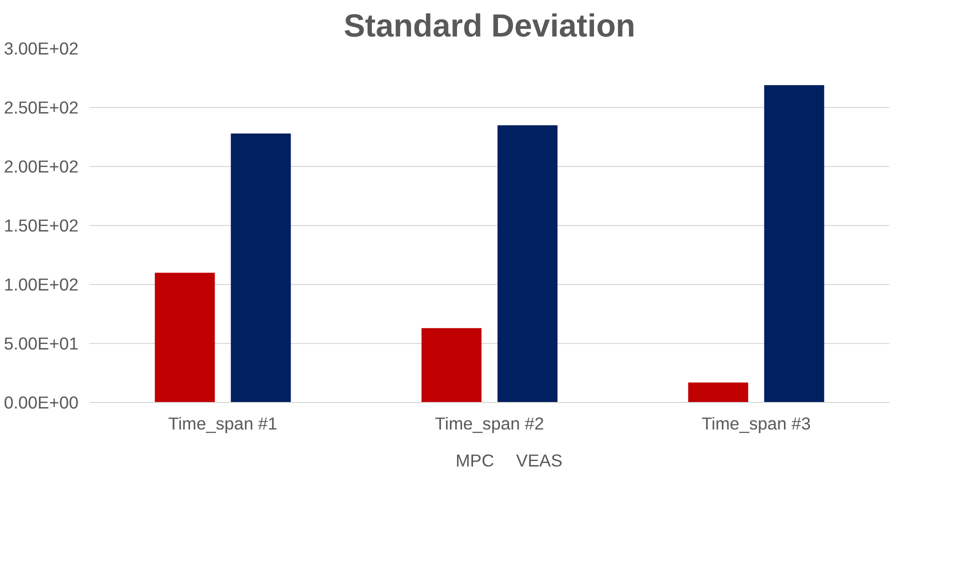 The image size is (957, 580). What do you see at coordinates (223, 424) in the screenshot?
I see `x-tick-label: Time_span #1` at bounding box center [223, 424].